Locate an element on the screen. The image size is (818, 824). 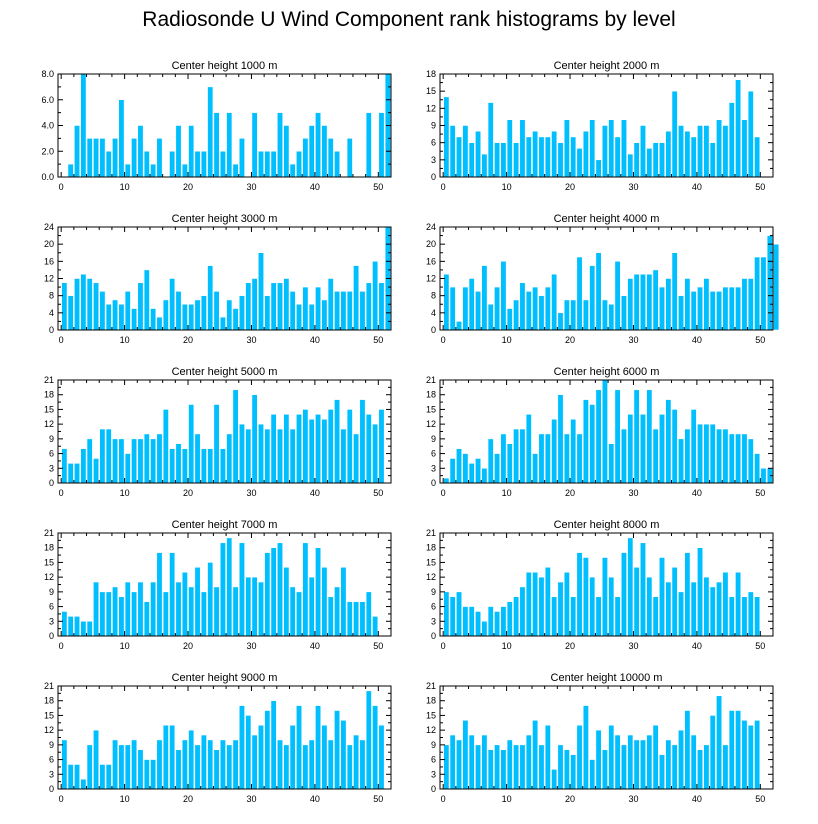
y-tick-label: 20 is located at coordinates (431, 244).